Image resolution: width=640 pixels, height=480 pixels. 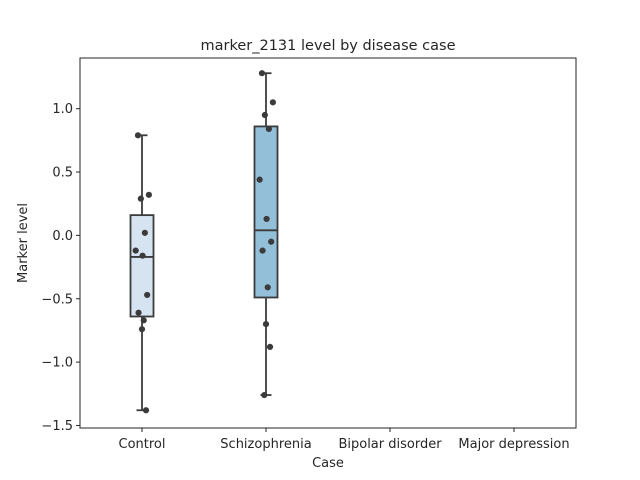 I want to click on y-tick-label: 0.5, so click(x=62, y=173).